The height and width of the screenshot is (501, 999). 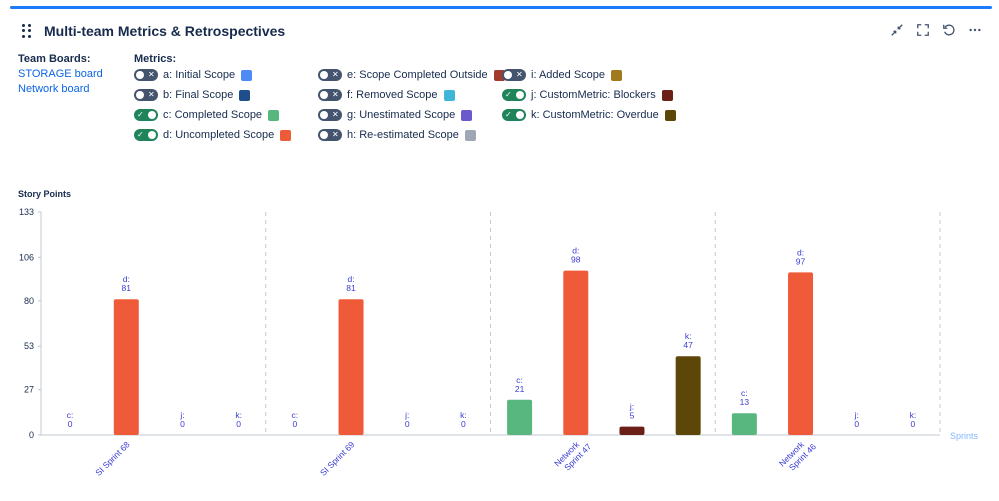 I want to click on metrics-label: Metrics:, so click(x=155, y=59).